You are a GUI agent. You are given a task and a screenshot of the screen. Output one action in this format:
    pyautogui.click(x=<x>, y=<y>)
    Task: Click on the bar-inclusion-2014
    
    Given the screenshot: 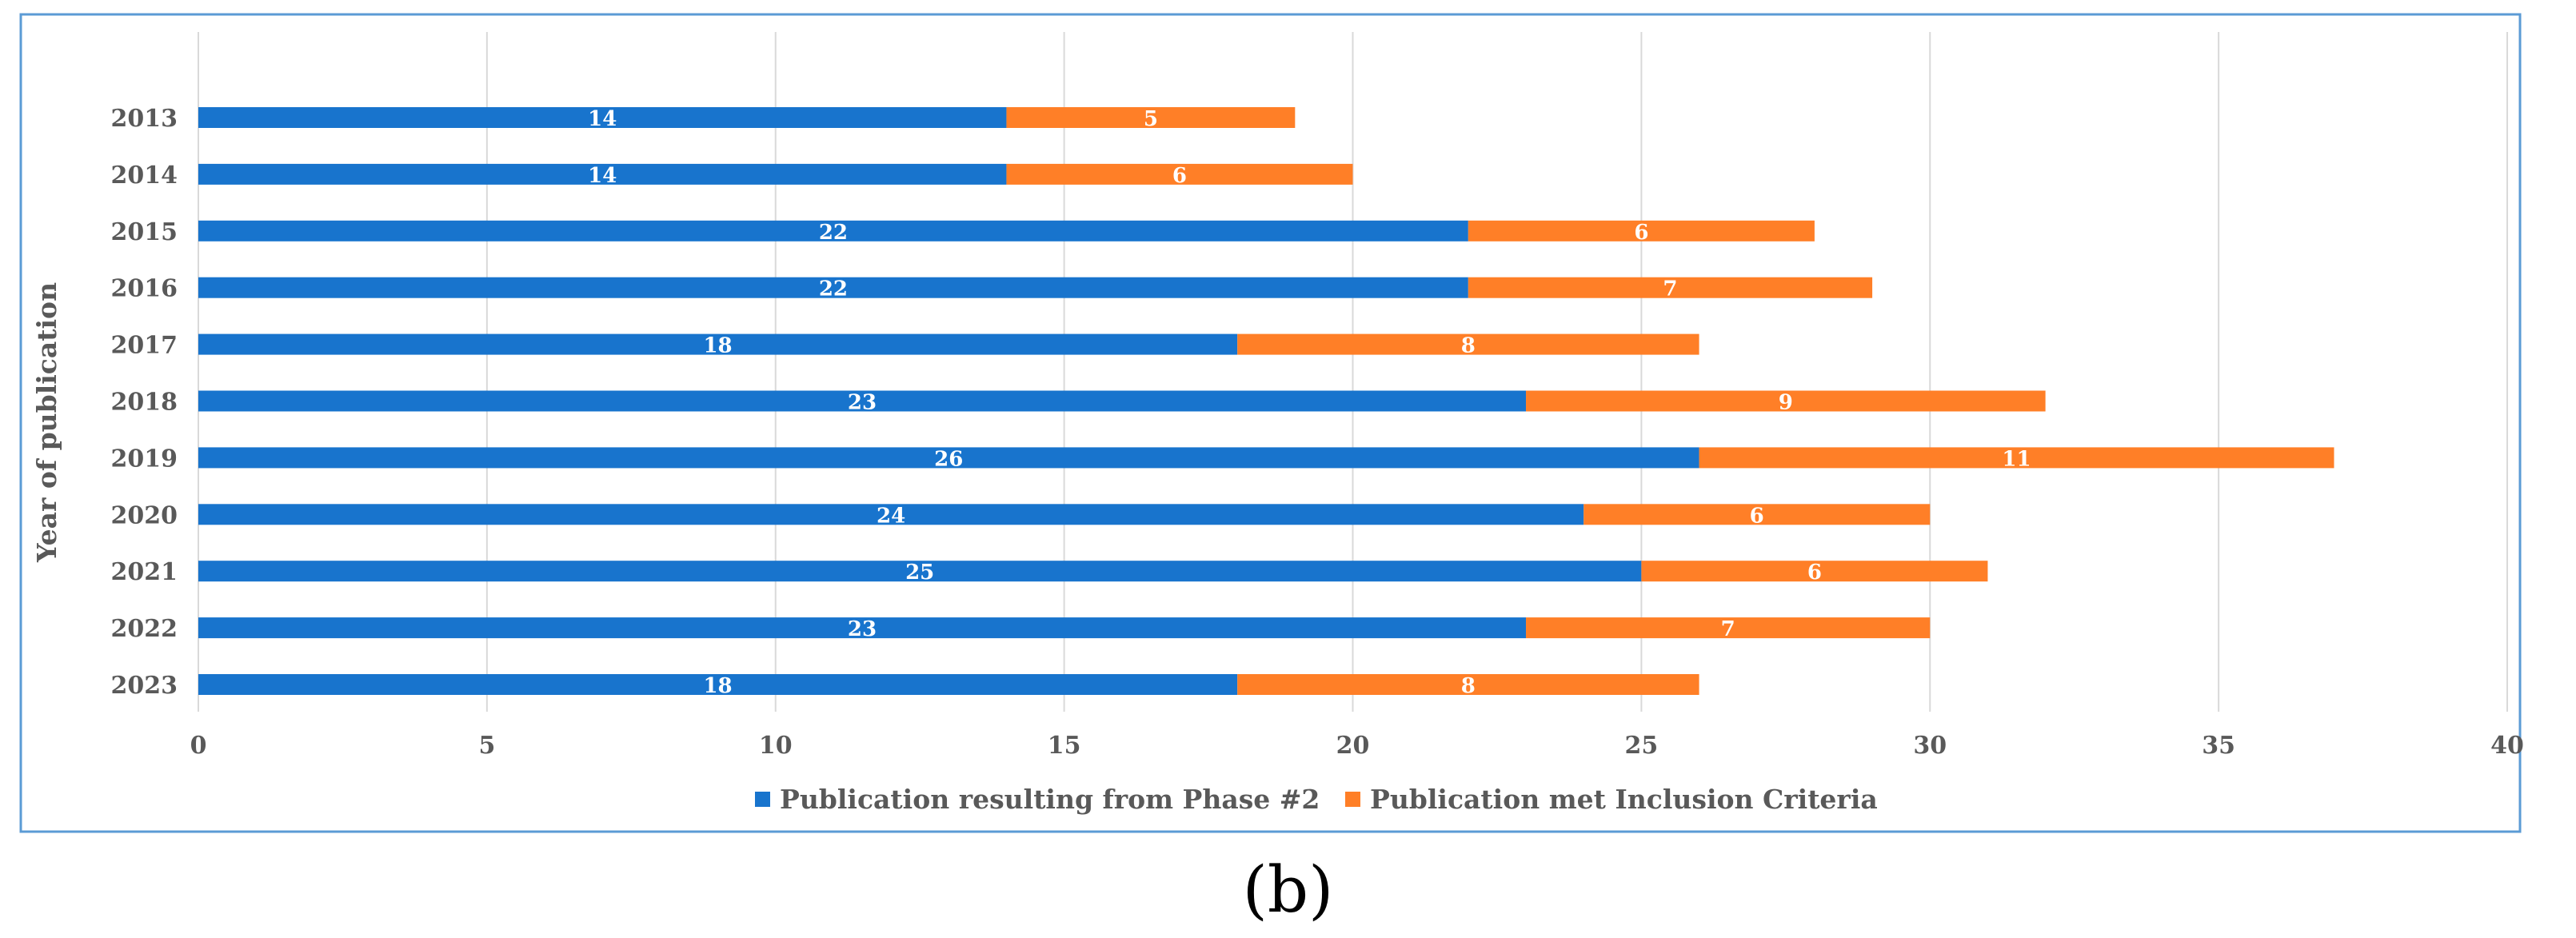 What is the action you would take?
    pyautogui.click(x=1179, y=174)
    